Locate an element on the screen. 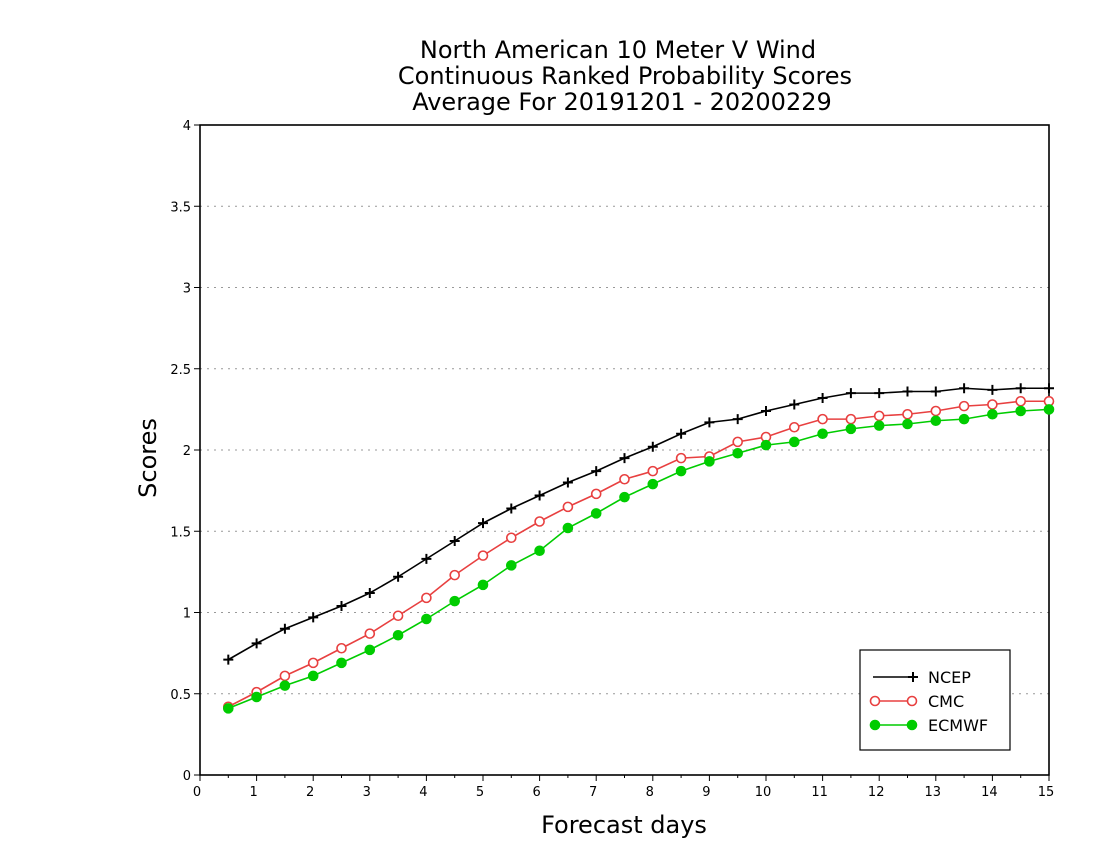 This screenshot has width=1100, height=850. x-tick-label: 9 is located at coordinates (706, 792).